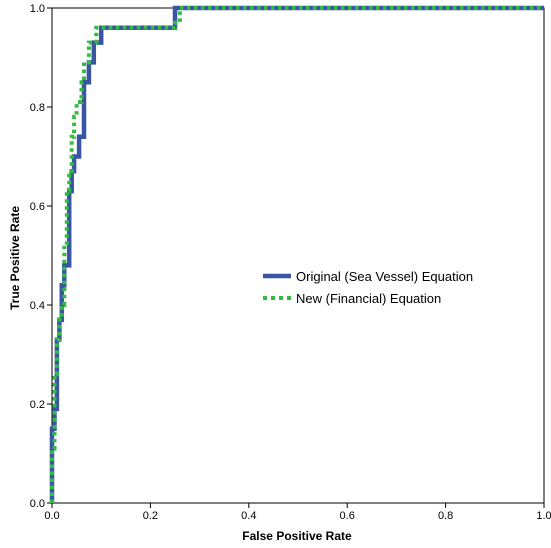 This screenshot has height=548, width=551. What do you see at coordinates (15, 258) in the screenshot?
I see `y-axis-label: True Positive Rate` at bounding box center [15, 258].